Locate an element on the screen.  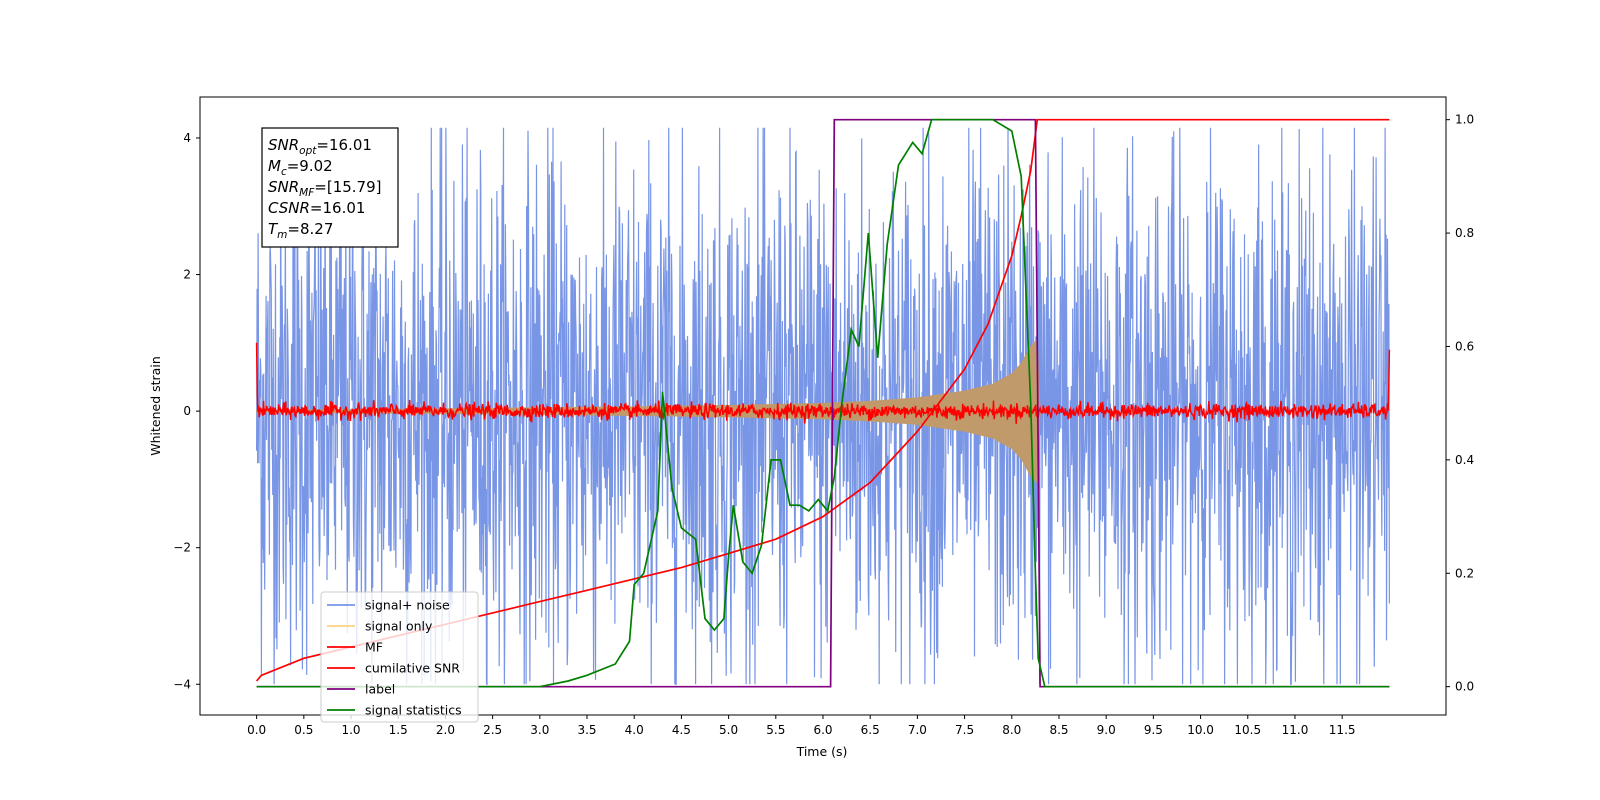
info-box-frame is located at coordinates (330, 187).